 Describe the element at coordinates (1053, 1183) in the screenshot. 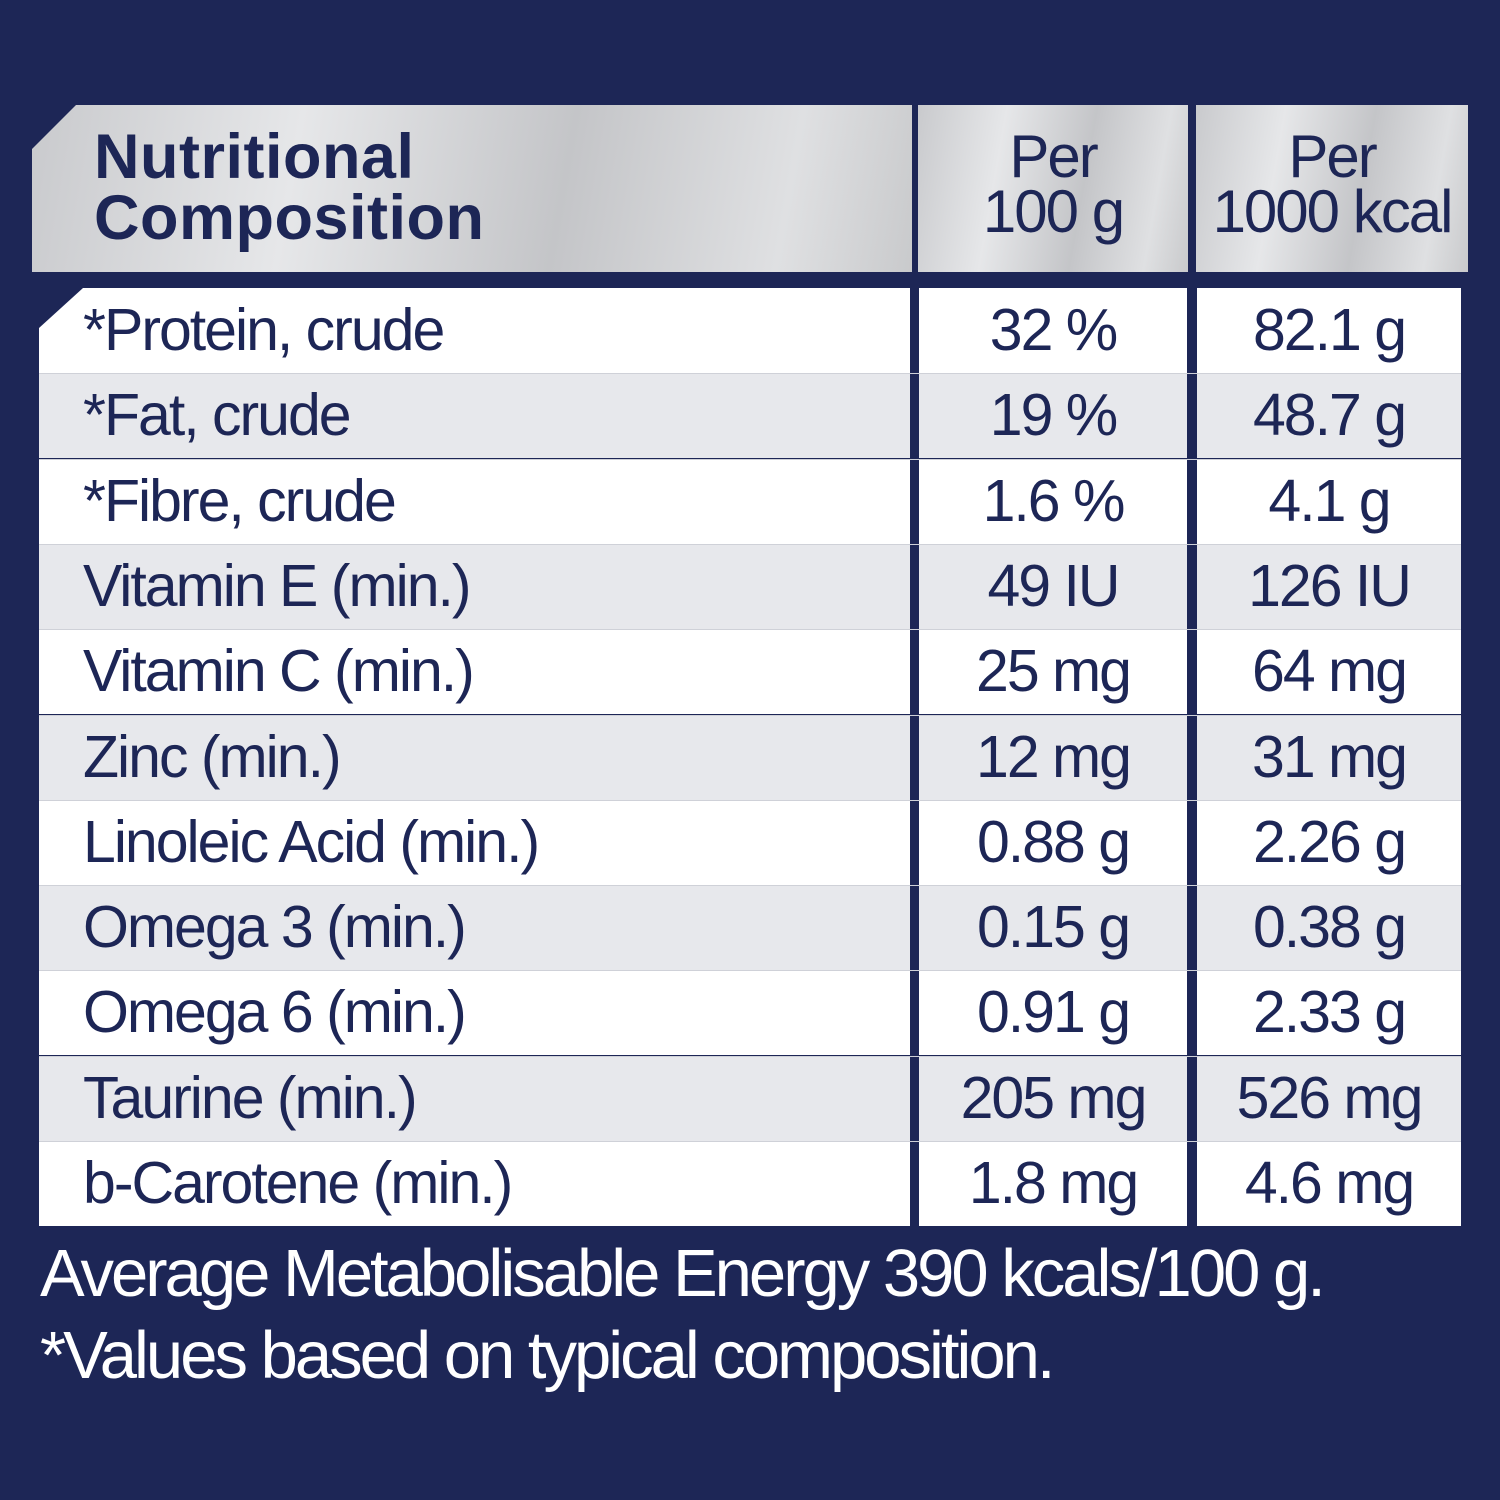

I see `value-per-100g: 1.8 mg` at that location.